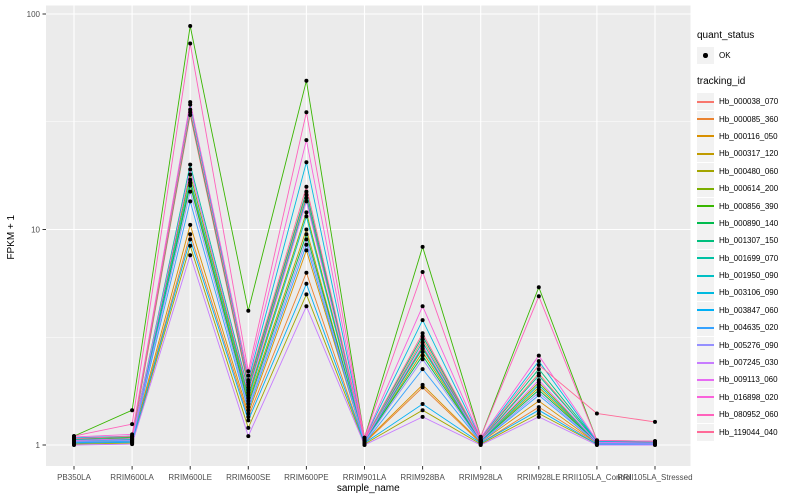  I want to click on x-tick-label: RRIM600LE, so click(190, 477).